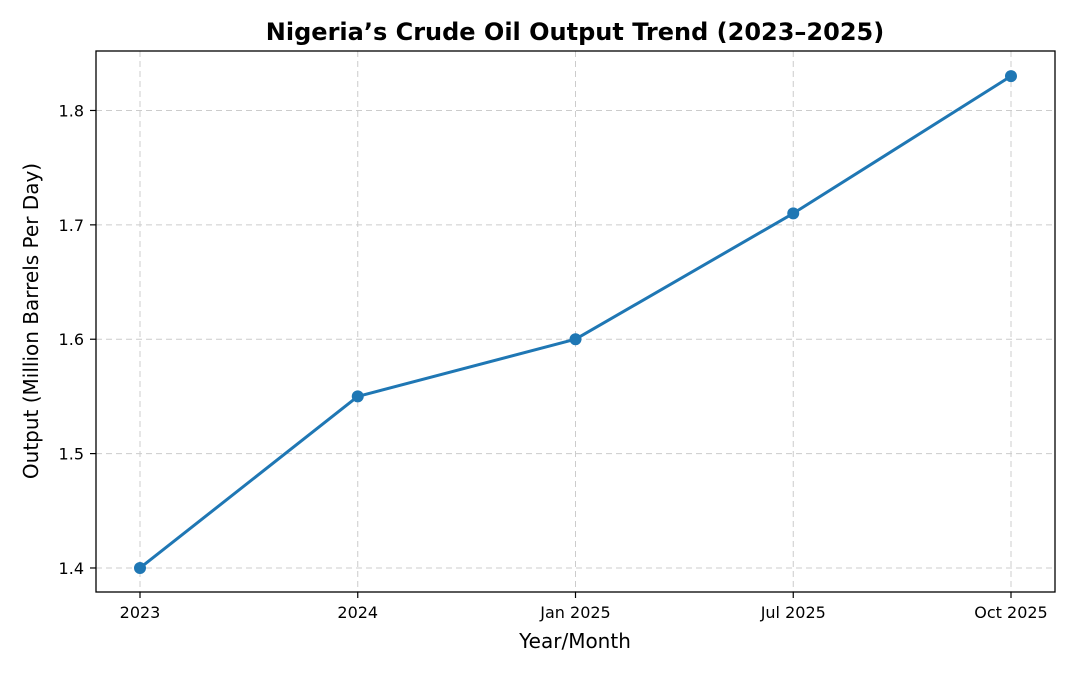 The width and height of the screenshot is (1080, 675). What do you see at coordinates (1010, 612) in the screenshot?
I see `x-tick-label: Oct 2025` at bounding box center [1010, 612].